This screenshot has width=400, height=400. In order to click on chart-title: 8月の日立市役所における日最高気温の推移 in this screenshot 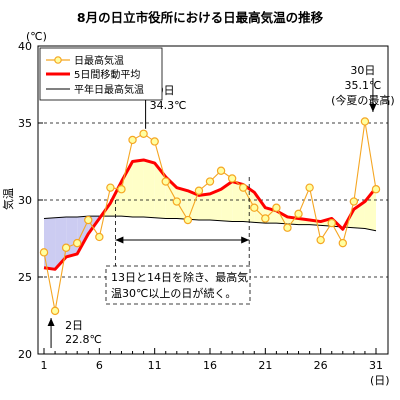, I will do `click(200, 17)`.